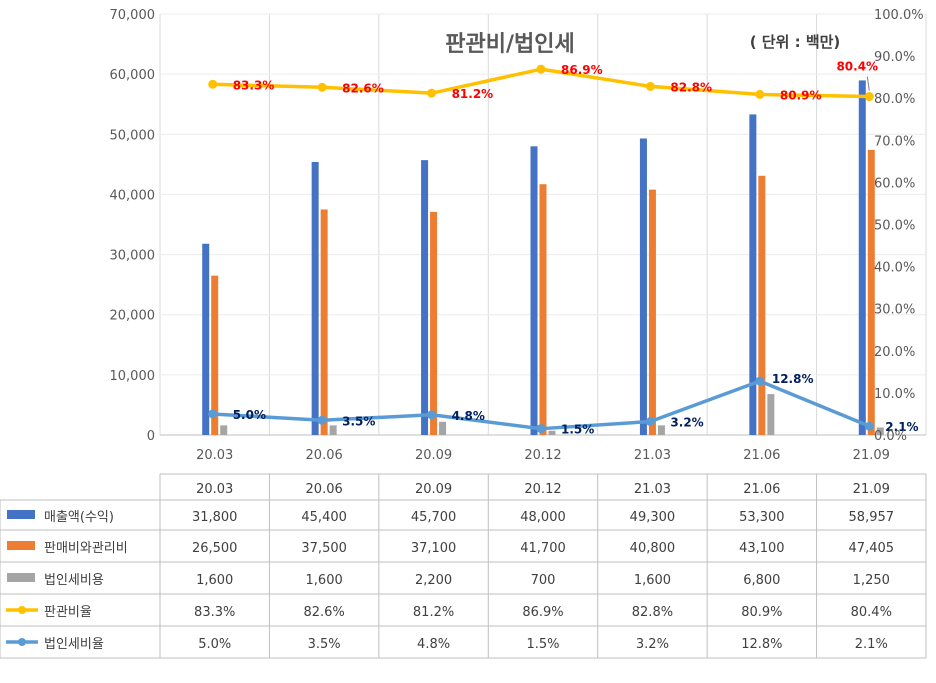  Describe the element at coordinates (577, 430) in the screenshot. I see `tax-ratio-data-label: 1.5%` at that location.